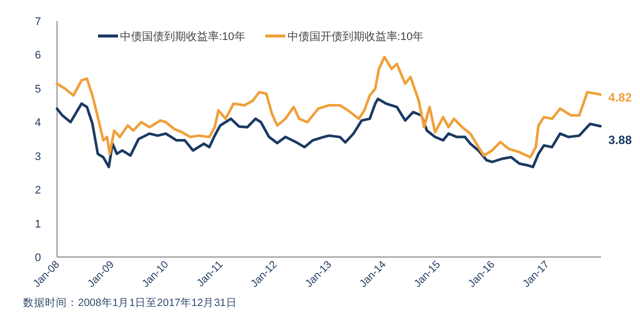 This screenshot has width=640, height=327. Describe the element at coordinates (37, 190) in the screenshot. I see `ytick: 2` at that location.